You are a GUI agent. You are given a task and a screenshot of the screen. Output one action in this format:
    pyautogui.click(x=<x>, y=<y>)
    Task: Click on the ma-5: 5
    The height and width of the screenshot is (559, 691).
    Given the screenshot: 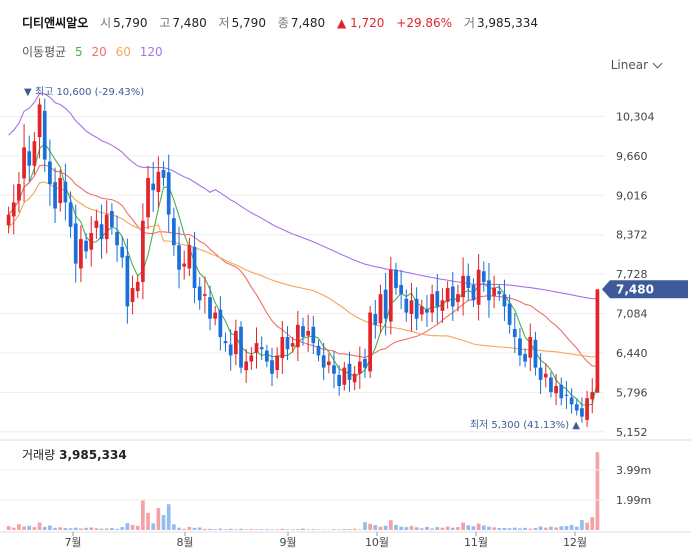 What is the action you would take?
    pyautogui.click(x=79, y=52)
    